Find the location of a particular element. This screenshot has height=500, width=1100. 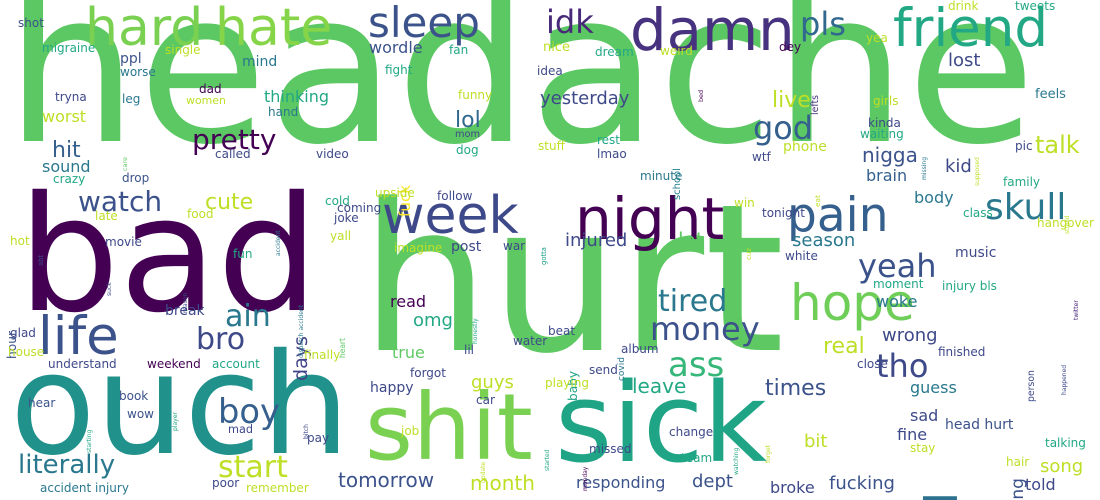

word-yea: yea is located at coordinates (877, 38).